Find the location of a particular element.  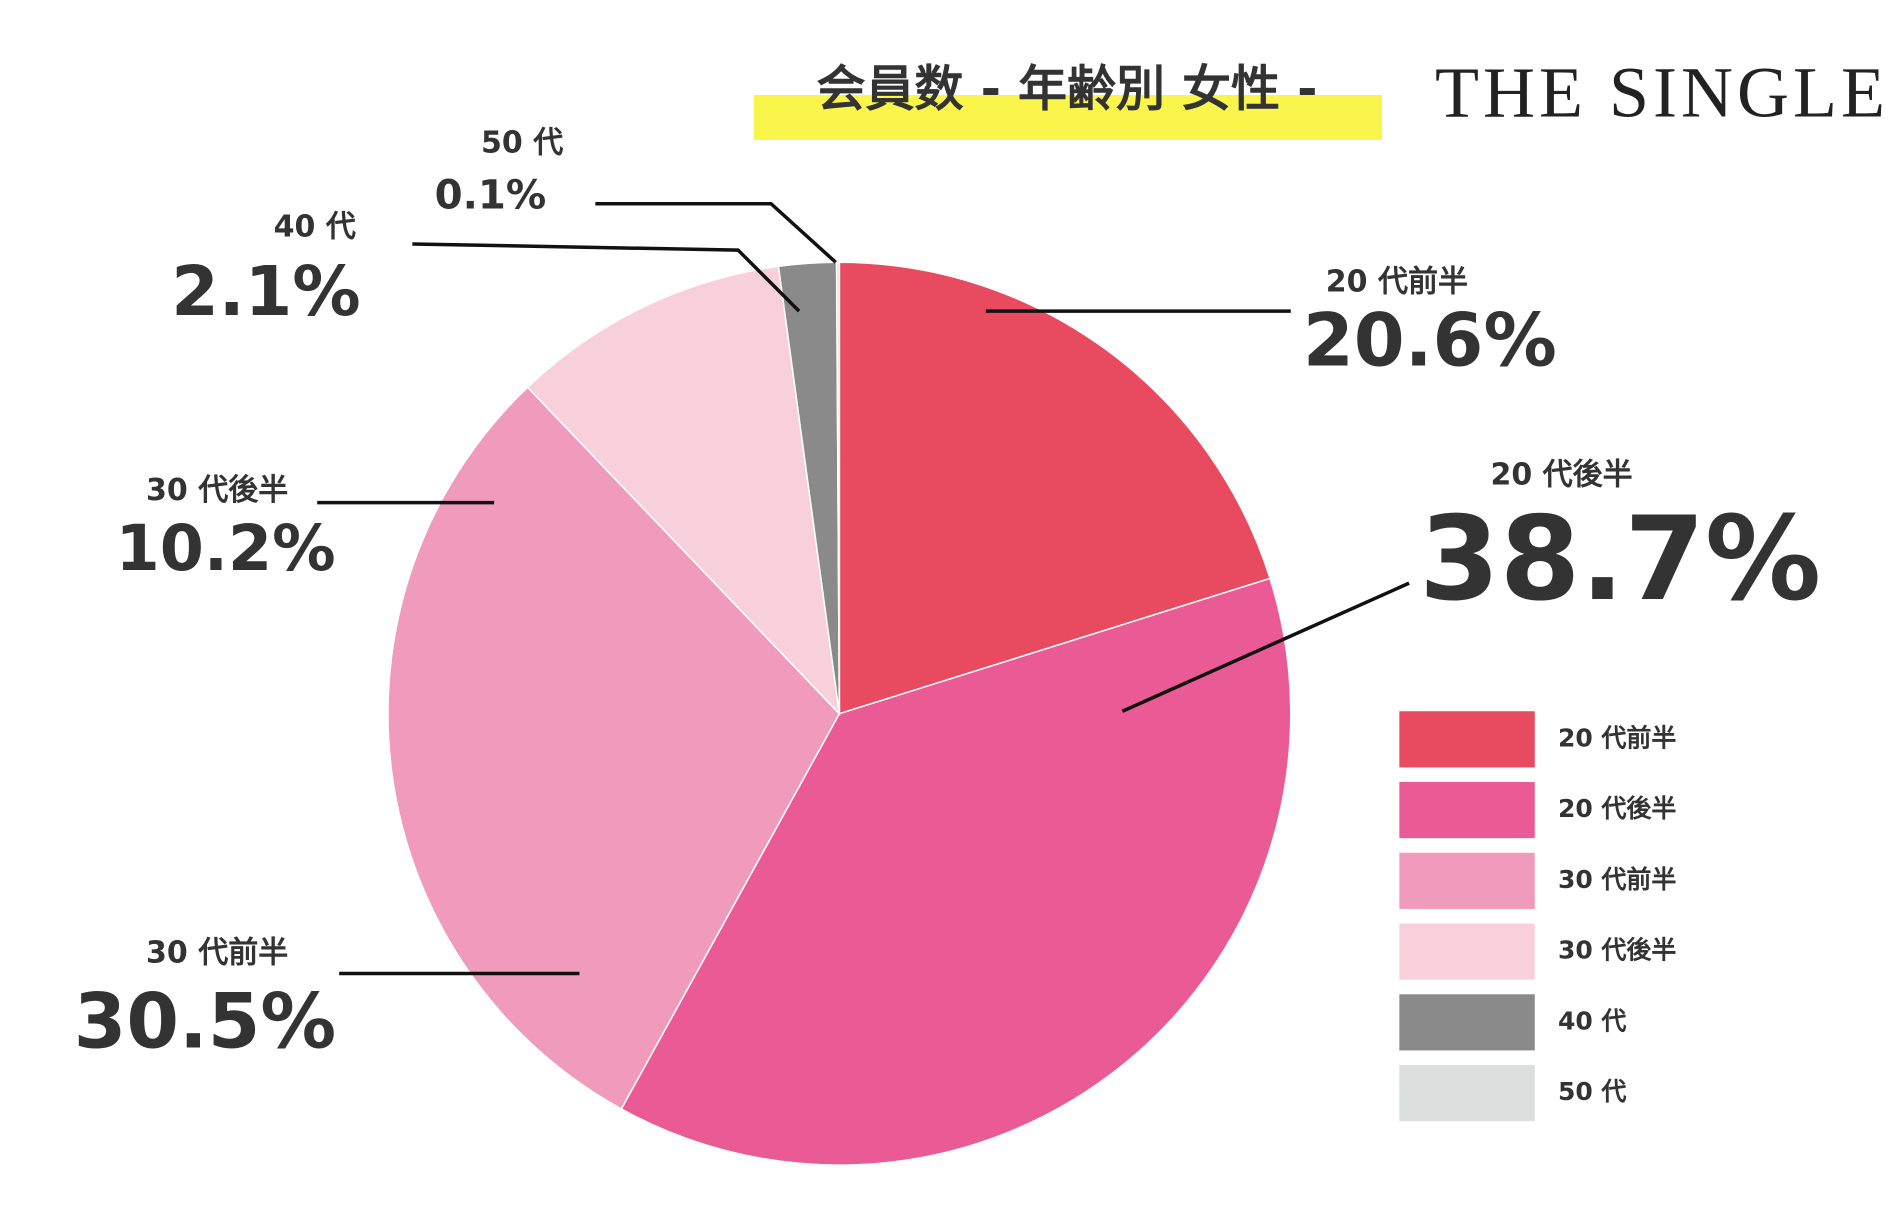

slice-category-label: 20 代前半 is located at coordinates (1397, 282).